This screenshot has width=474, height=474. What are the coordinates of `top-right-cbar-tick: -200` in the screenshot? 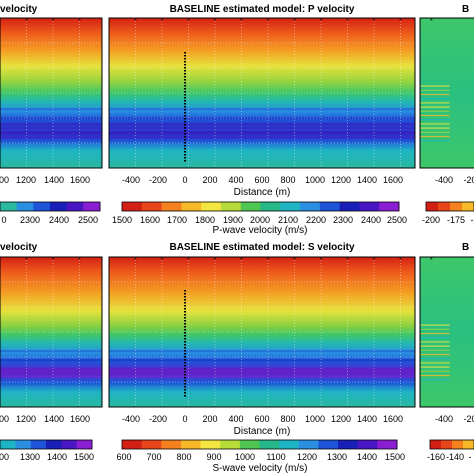 It's located at (431, 220).